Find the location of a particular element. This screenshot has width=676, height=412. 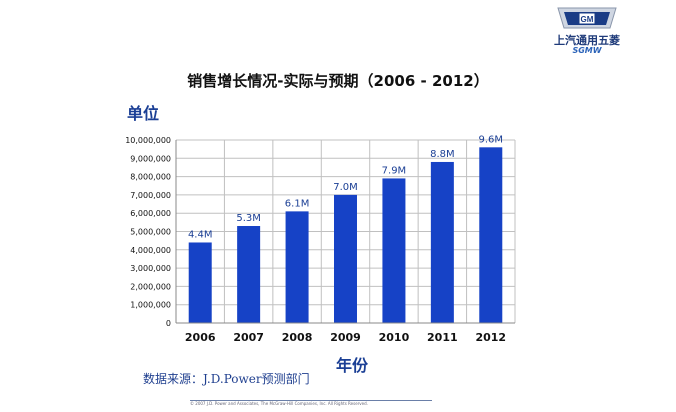

bar-2010 is located at coordinates (394, 250).